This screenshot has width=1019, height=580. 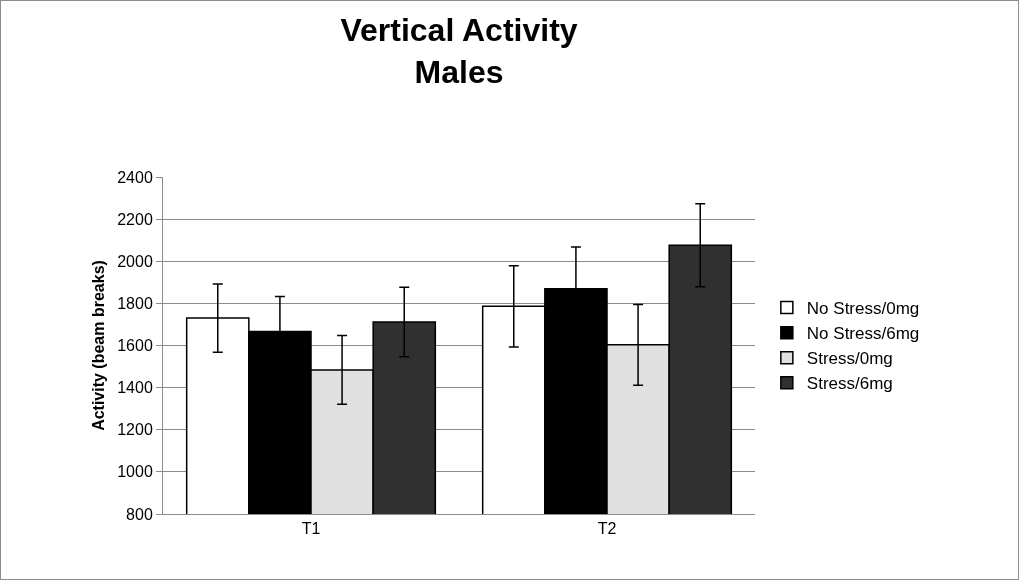 I want to click on y-tick-label: 1800, so click(x=135, y=303).